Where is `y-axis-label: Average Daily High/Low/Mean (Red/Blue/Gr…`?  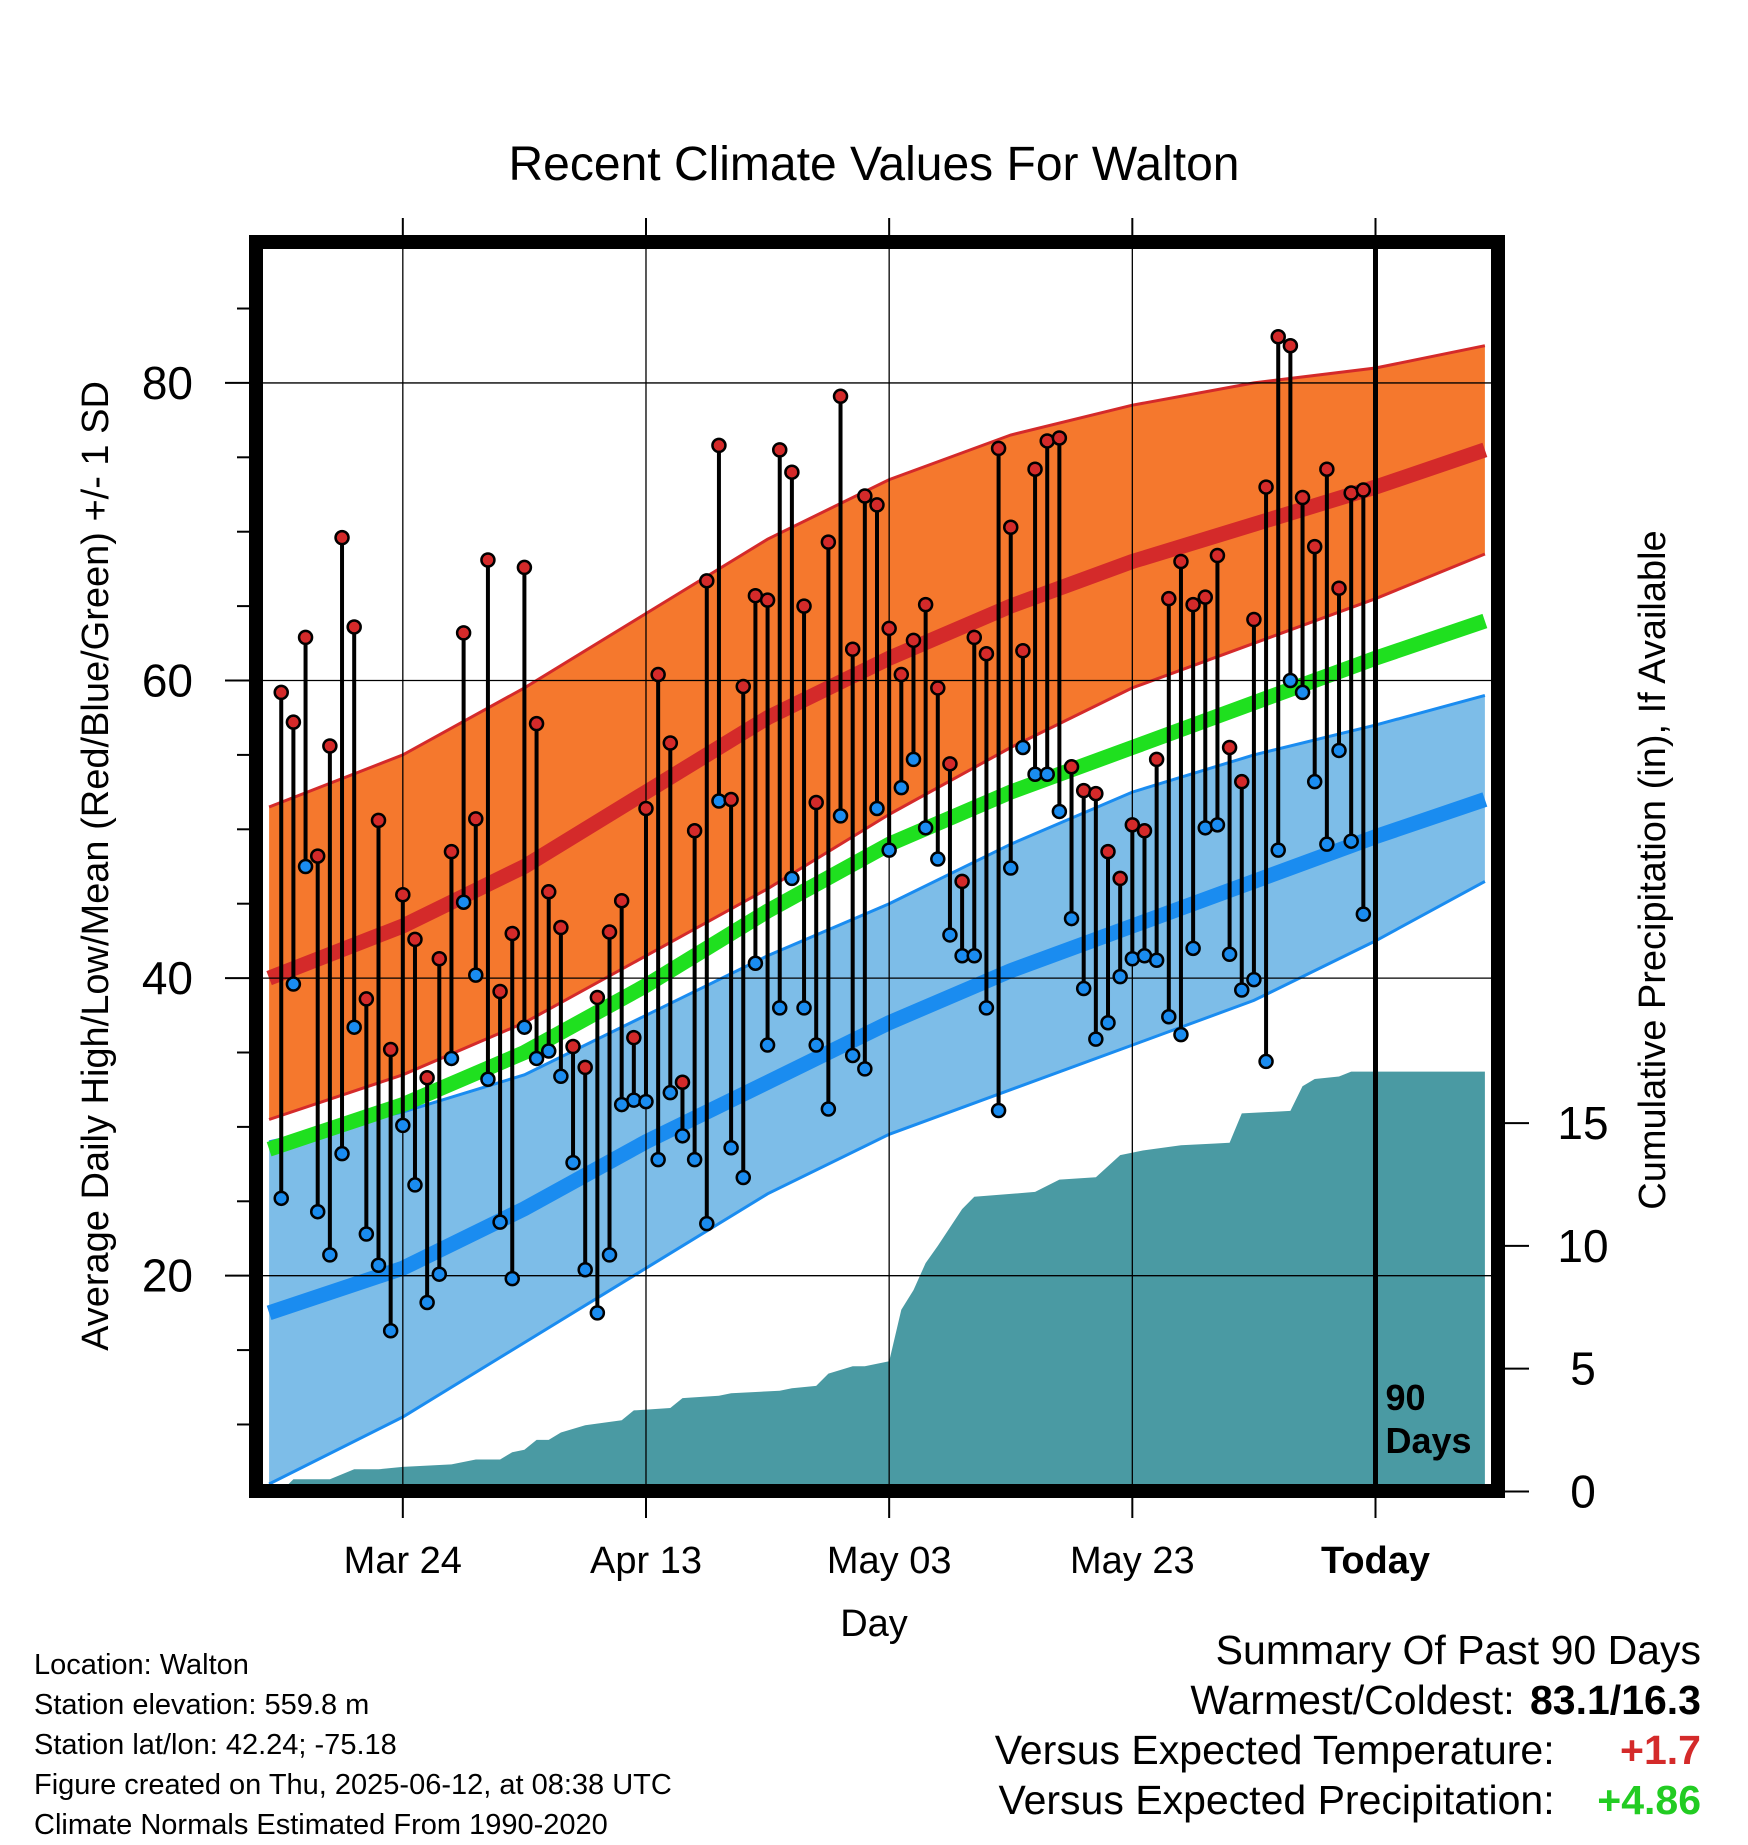
y-axis-label: Average Daily High/Low/Mean (Red/Blue/Gr… is located at coordinates (96, 866).